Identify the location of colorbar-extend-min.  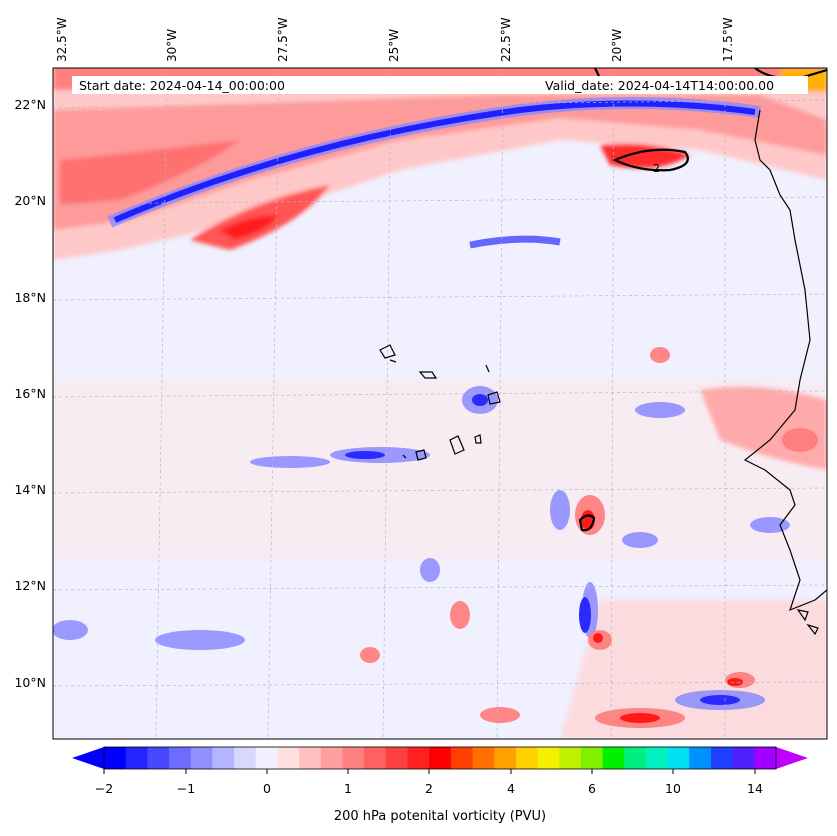
(88, 758).